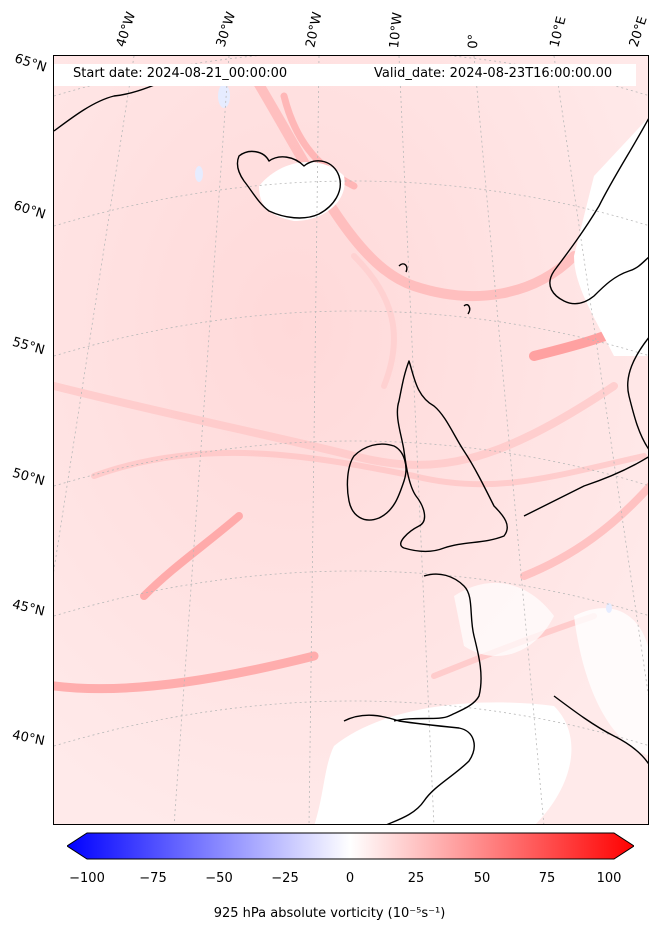 Image resolution: width=659 pixels, height=936 pixels. What do you see at coordinates (30, 63) in the screenshot?
I see `lat-label-65n: 65°N` at bounding box center [30, 63].